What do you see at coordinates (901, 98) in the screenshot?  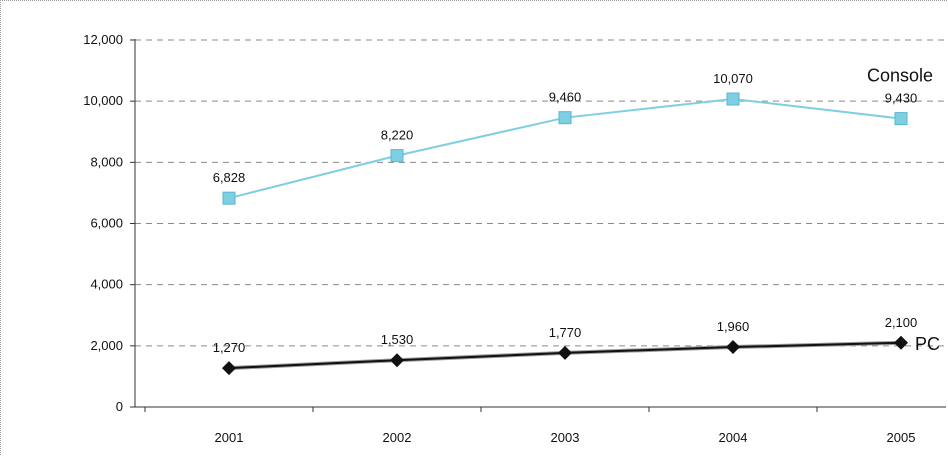 I see `console-data-label: 9,430` at bounding box center [901, 98].